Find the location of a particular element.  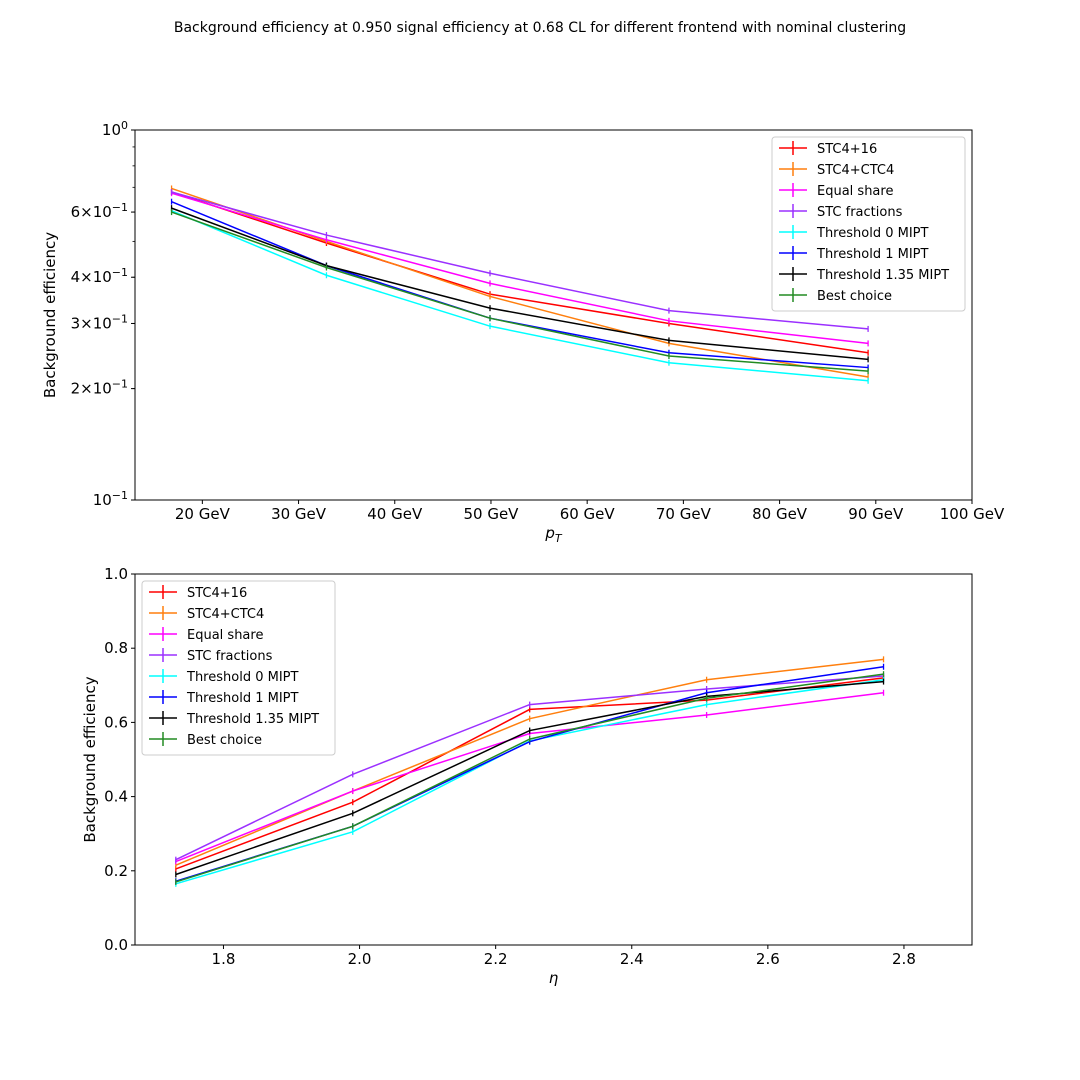

y-tick-label: 6×10⁻¹ is located at coordinates (99, 211).